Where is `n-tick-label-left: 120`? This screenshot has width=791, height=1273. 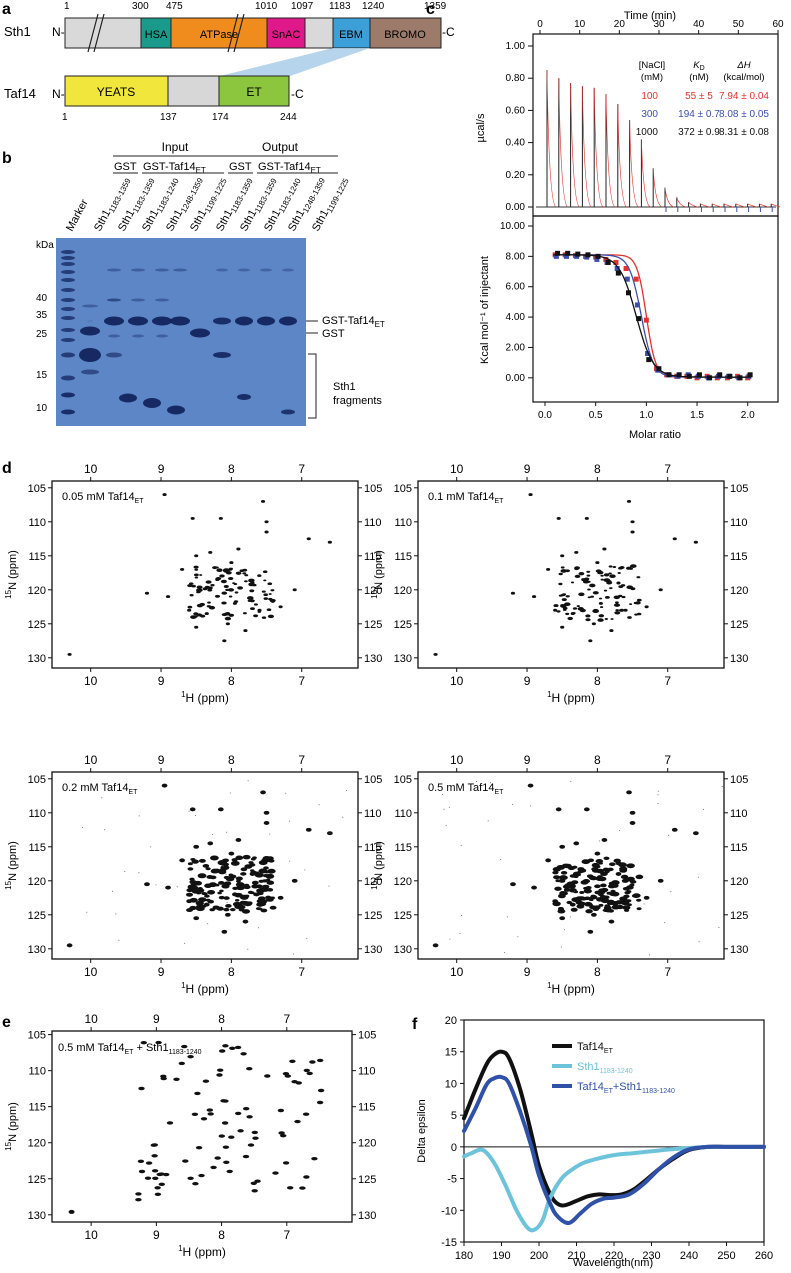
n-tick-label-left: 120 is located at coordinates (403, 882).